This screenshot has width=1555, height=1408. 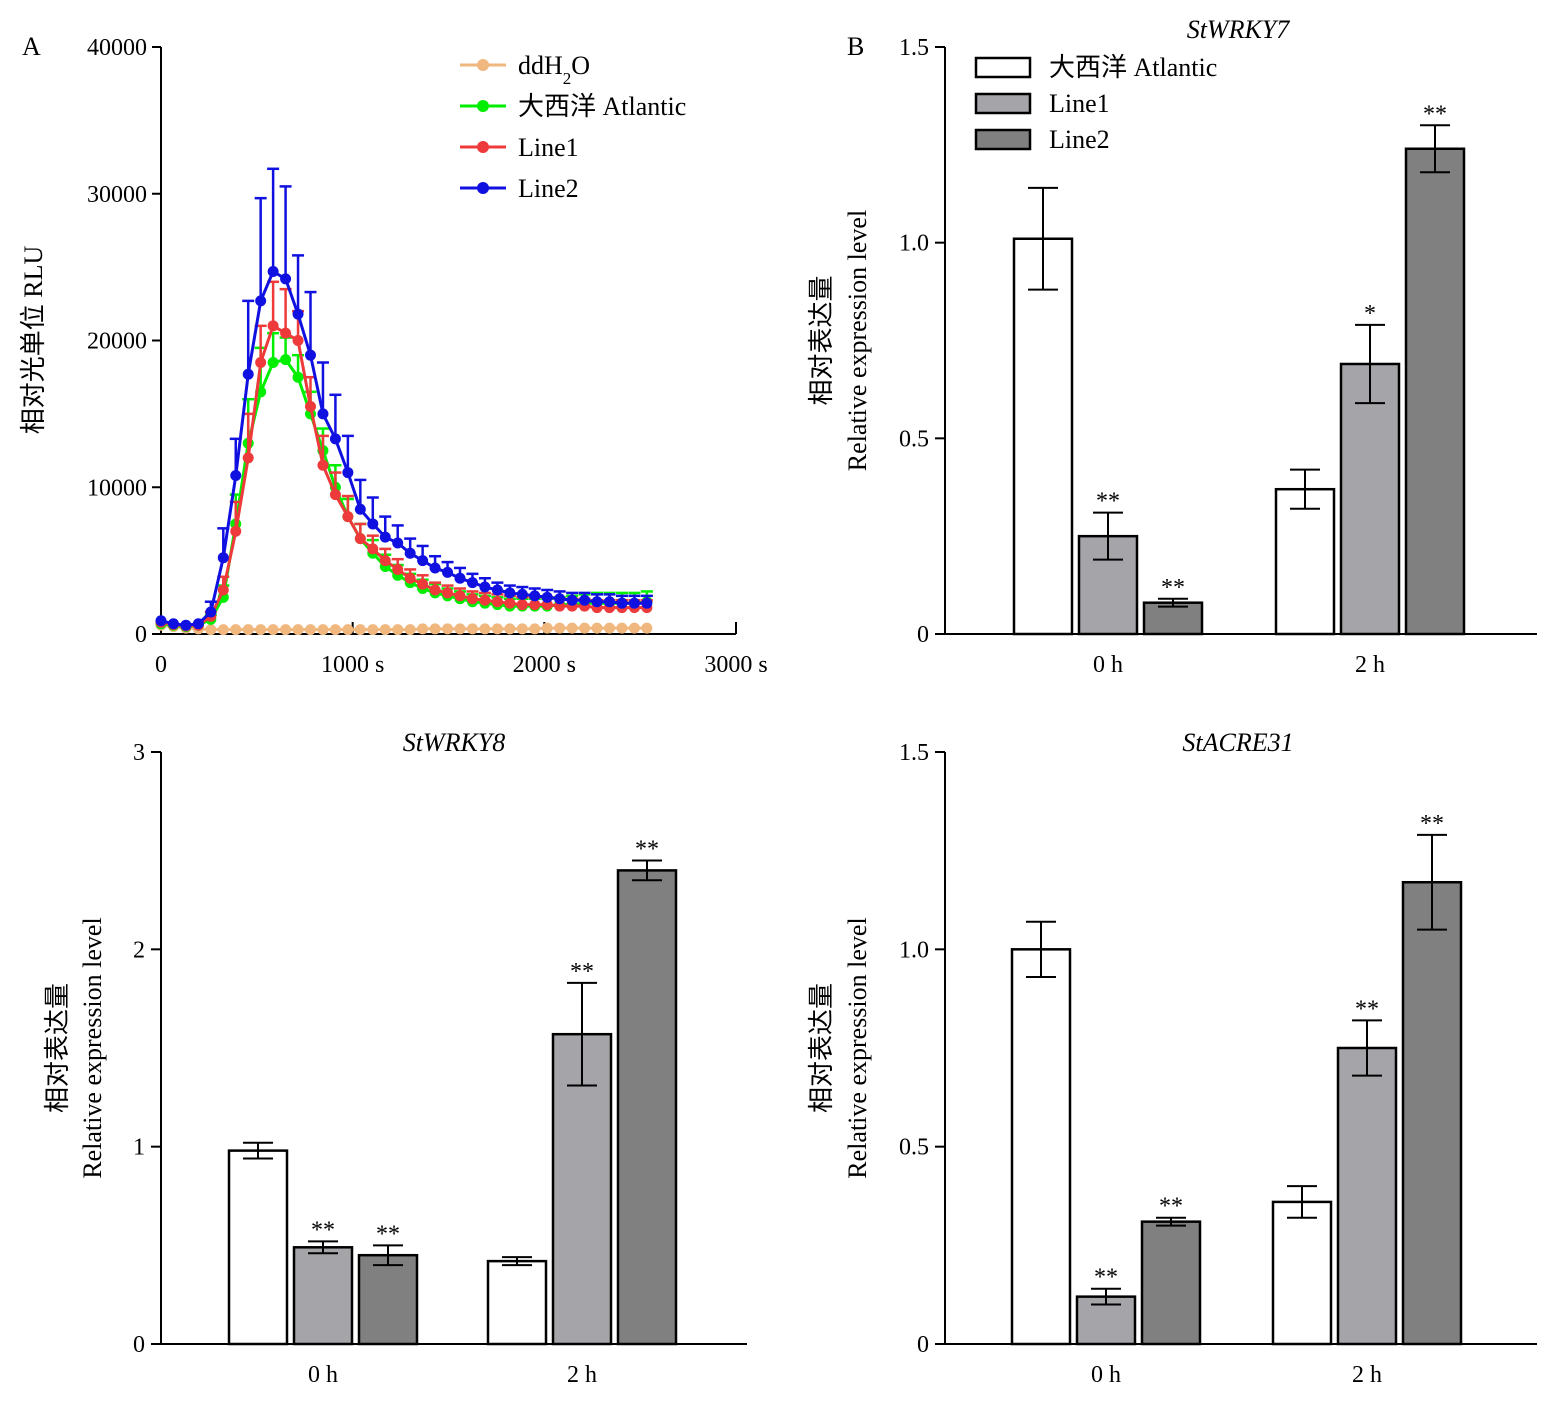 What do you see at coordinates (1003, 139) in the screenshot?
I see `legend-swatch` at bounding box center [1003, 139].